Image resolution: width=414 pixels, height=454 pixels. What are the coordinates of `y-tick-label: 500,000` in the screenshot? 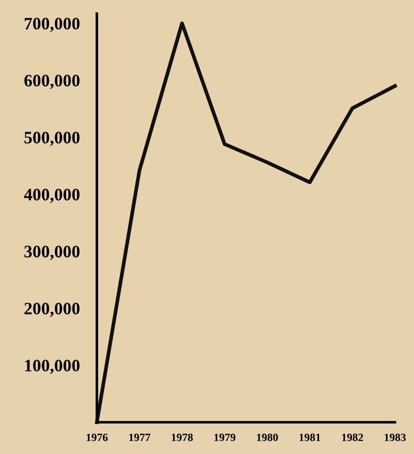 It's located at (52, 139).